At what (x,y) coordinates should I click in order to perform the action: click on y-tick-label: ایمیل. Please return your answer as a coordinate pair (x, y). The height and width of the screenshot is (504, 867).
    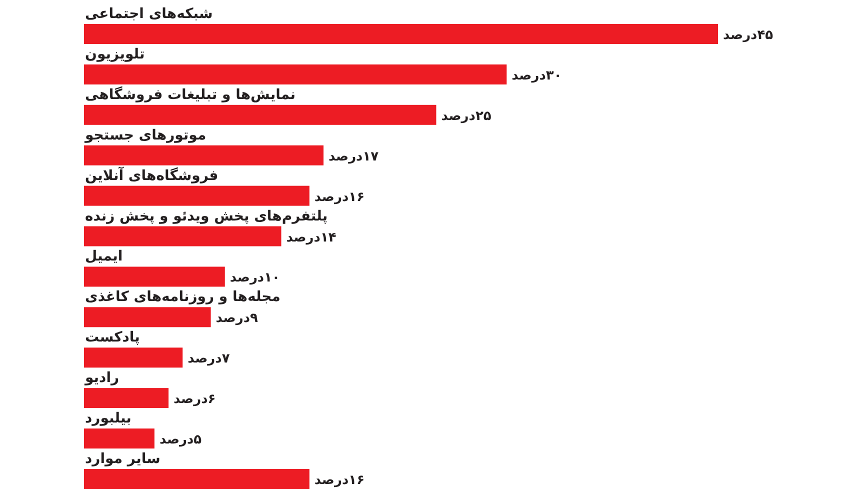
    Looking at the image, I should click on (104, 256).